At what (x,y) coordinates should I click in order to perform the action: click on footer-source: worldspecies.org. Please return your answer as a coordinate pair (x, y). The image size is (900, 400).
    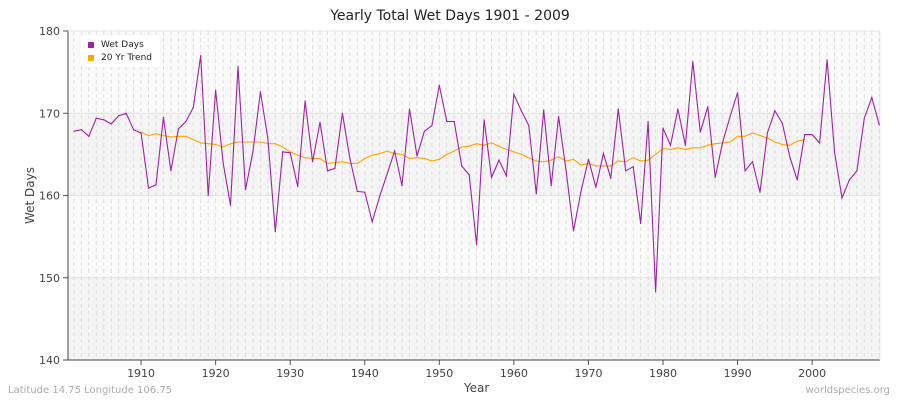
    Looking at the image, I should click on (847, 390).